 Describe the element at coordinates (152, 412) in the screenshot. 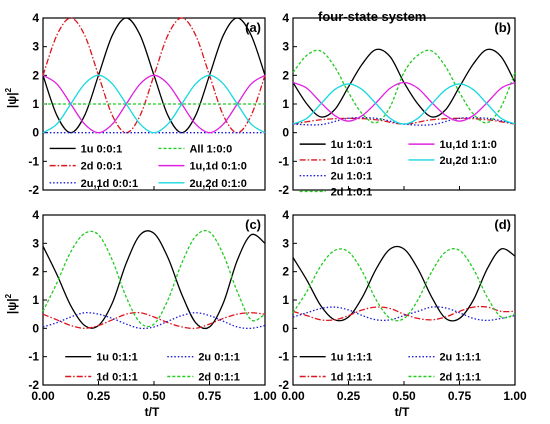

I see `x-axis-label-left: t/T` at that location.